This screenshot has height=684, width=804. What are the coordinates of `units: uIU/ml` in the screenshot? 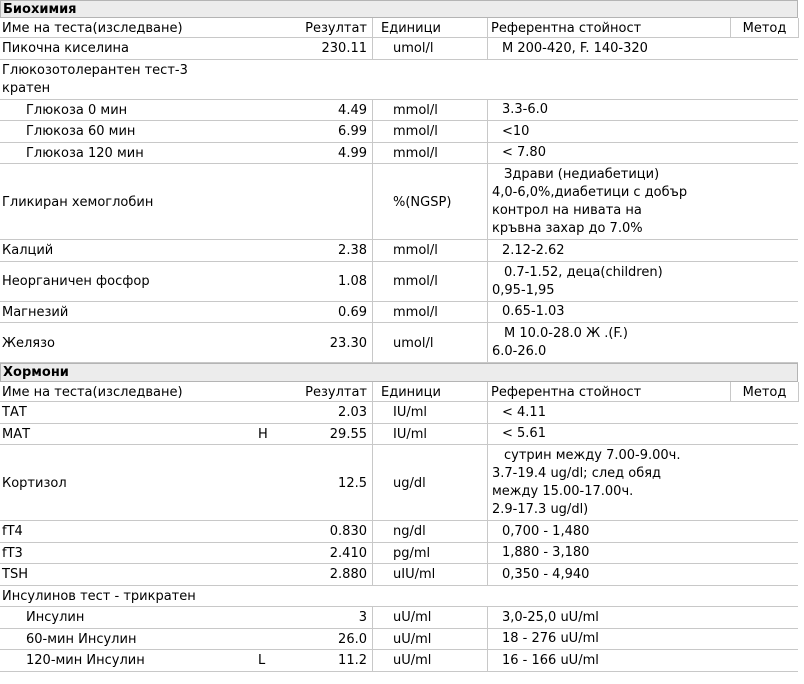 It's located at (414, 575).